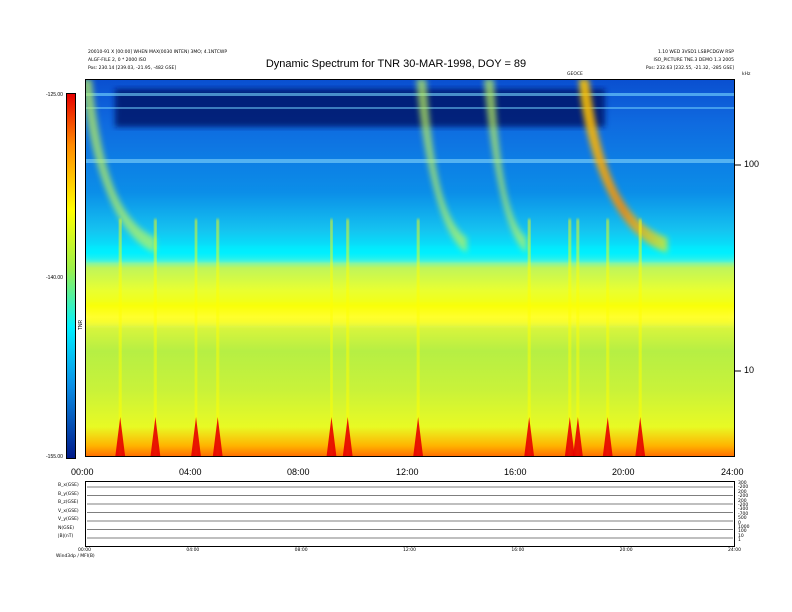  I want to click on parameter-label-0: B_x(GSE), so click(68, 485).